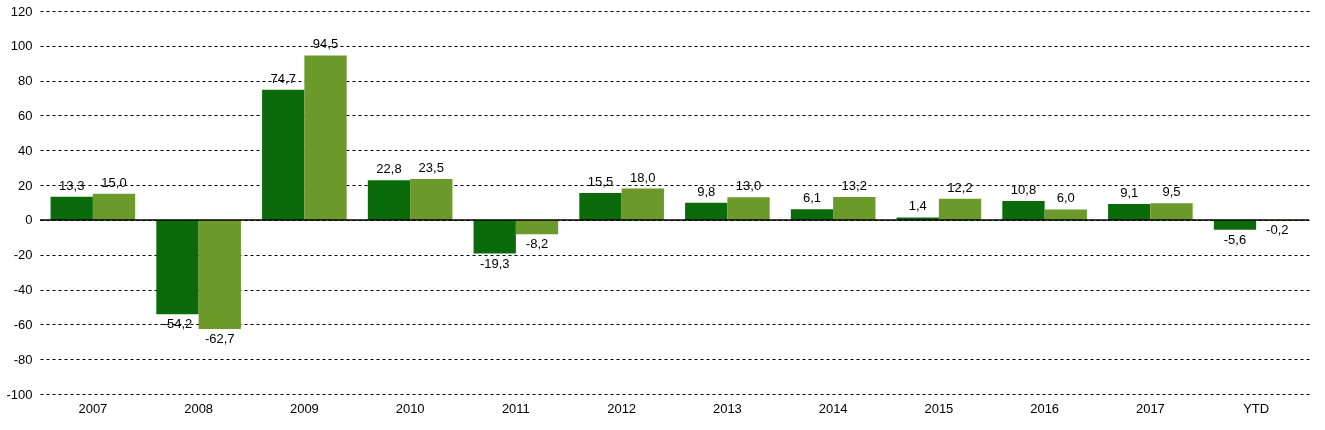  Describe the element at coordinates (1235, 239) in the screenshot. I see `data-label: -5,6` at that location.